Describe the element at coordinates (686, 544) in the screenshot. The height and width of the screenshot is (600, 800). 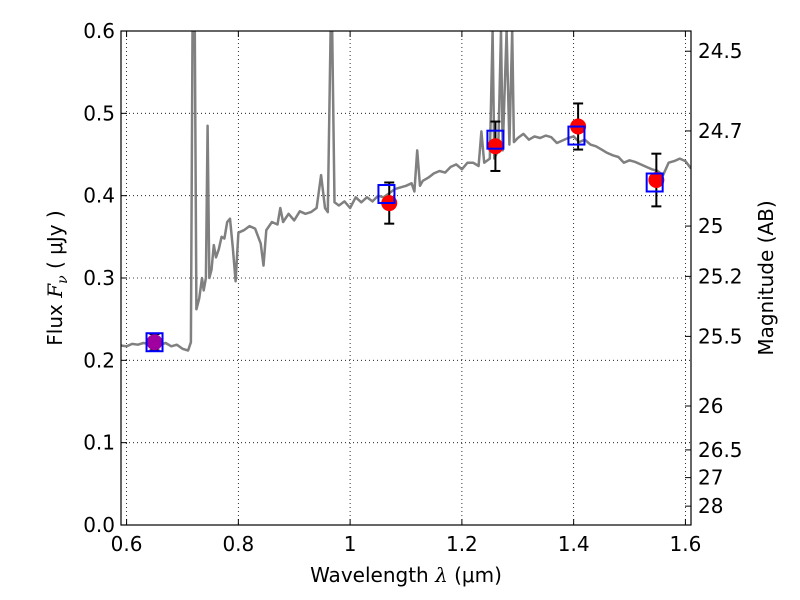
I see `x-tick-label: 1.6` at that location.